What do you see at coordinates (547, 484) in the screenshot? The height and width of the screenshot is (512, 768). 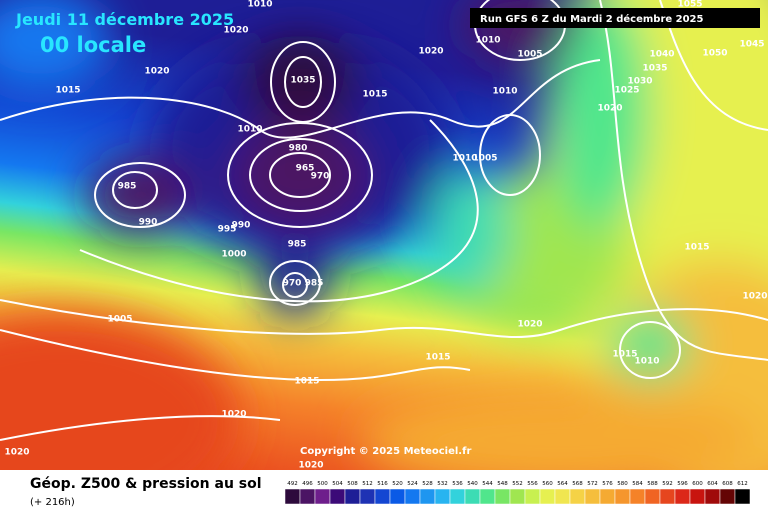 I see `scale-label: 560` at bounding box center [547, 484].